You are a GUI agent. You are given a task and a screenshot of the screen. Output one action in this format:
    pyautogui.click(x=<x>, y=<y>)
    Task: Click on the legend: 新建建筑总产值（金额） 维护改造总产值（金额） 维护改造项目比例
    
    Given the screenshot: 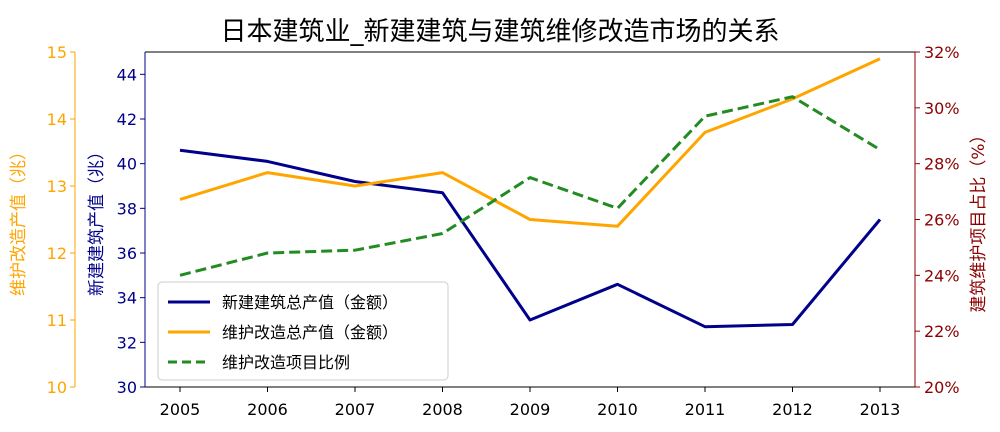 What is the action you would take?
    pyautogui.click(x=303, y=331)
    